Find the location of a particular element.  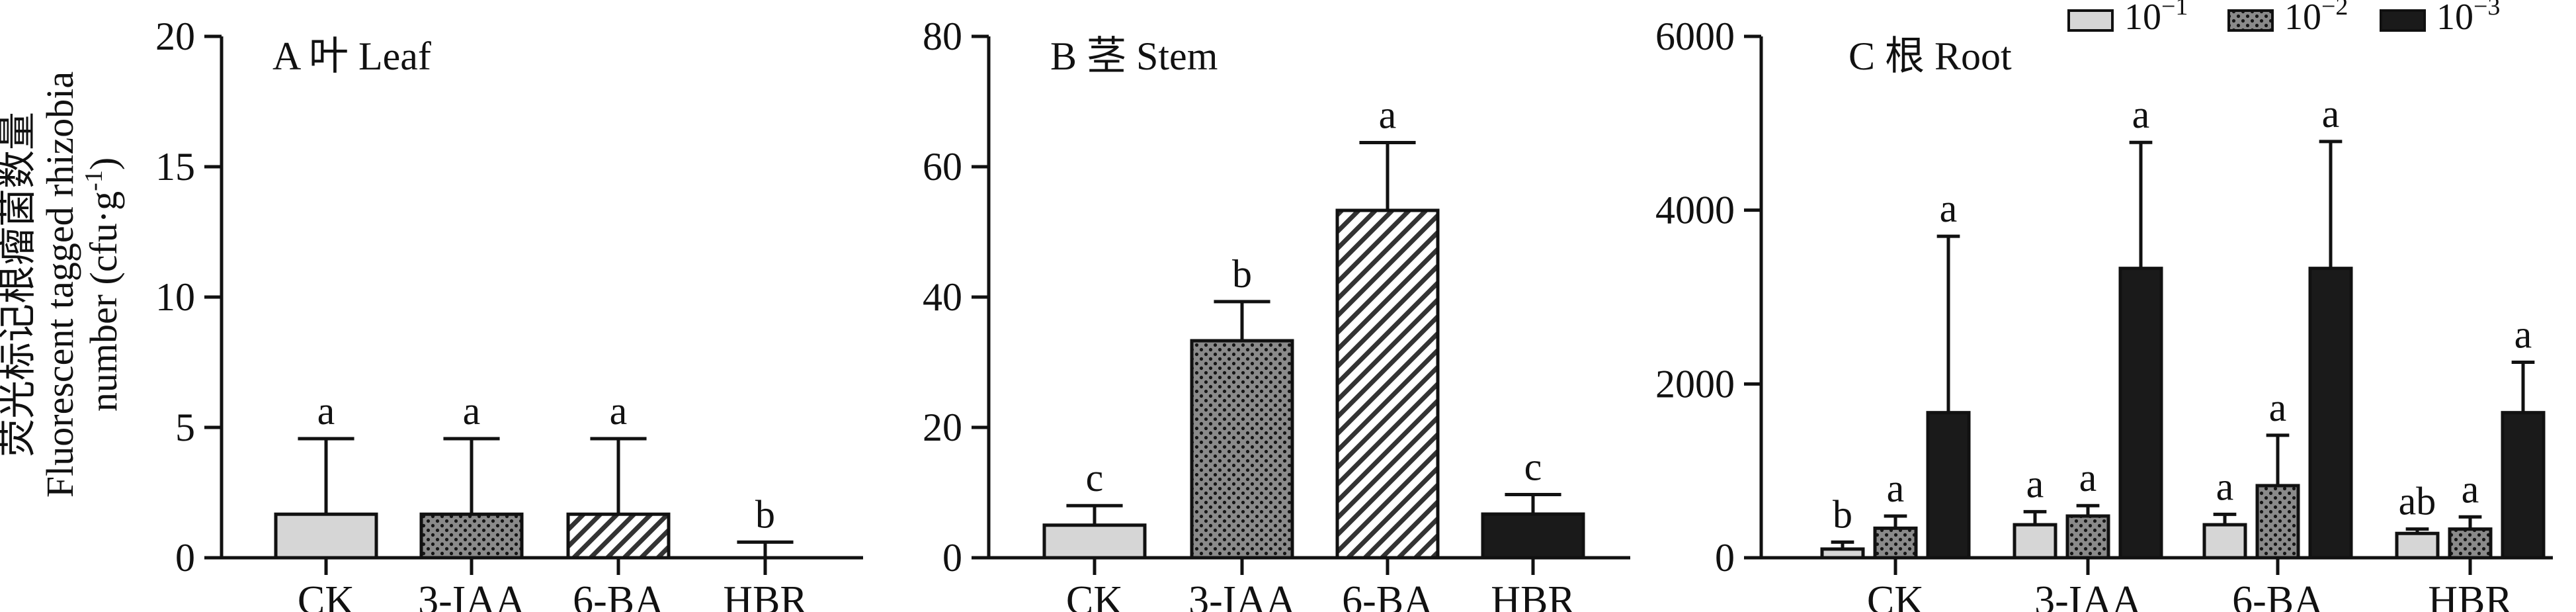

panel-label: C 根 Root is located at coordinates (1930, 56).